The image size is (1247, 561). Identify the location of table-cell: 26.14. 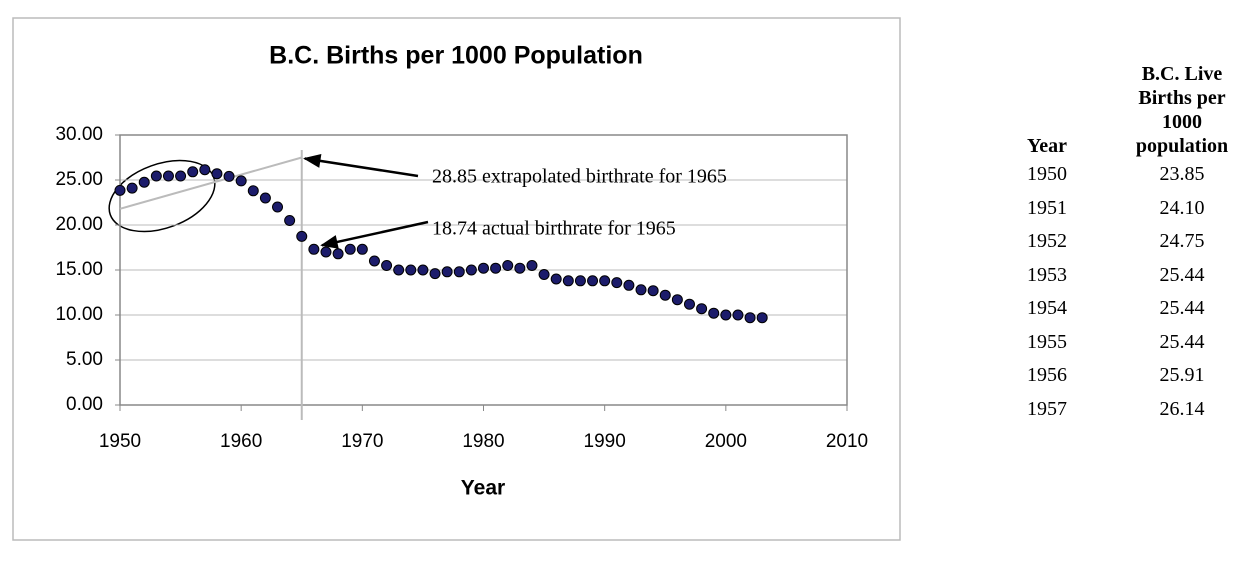
(1182, 408).